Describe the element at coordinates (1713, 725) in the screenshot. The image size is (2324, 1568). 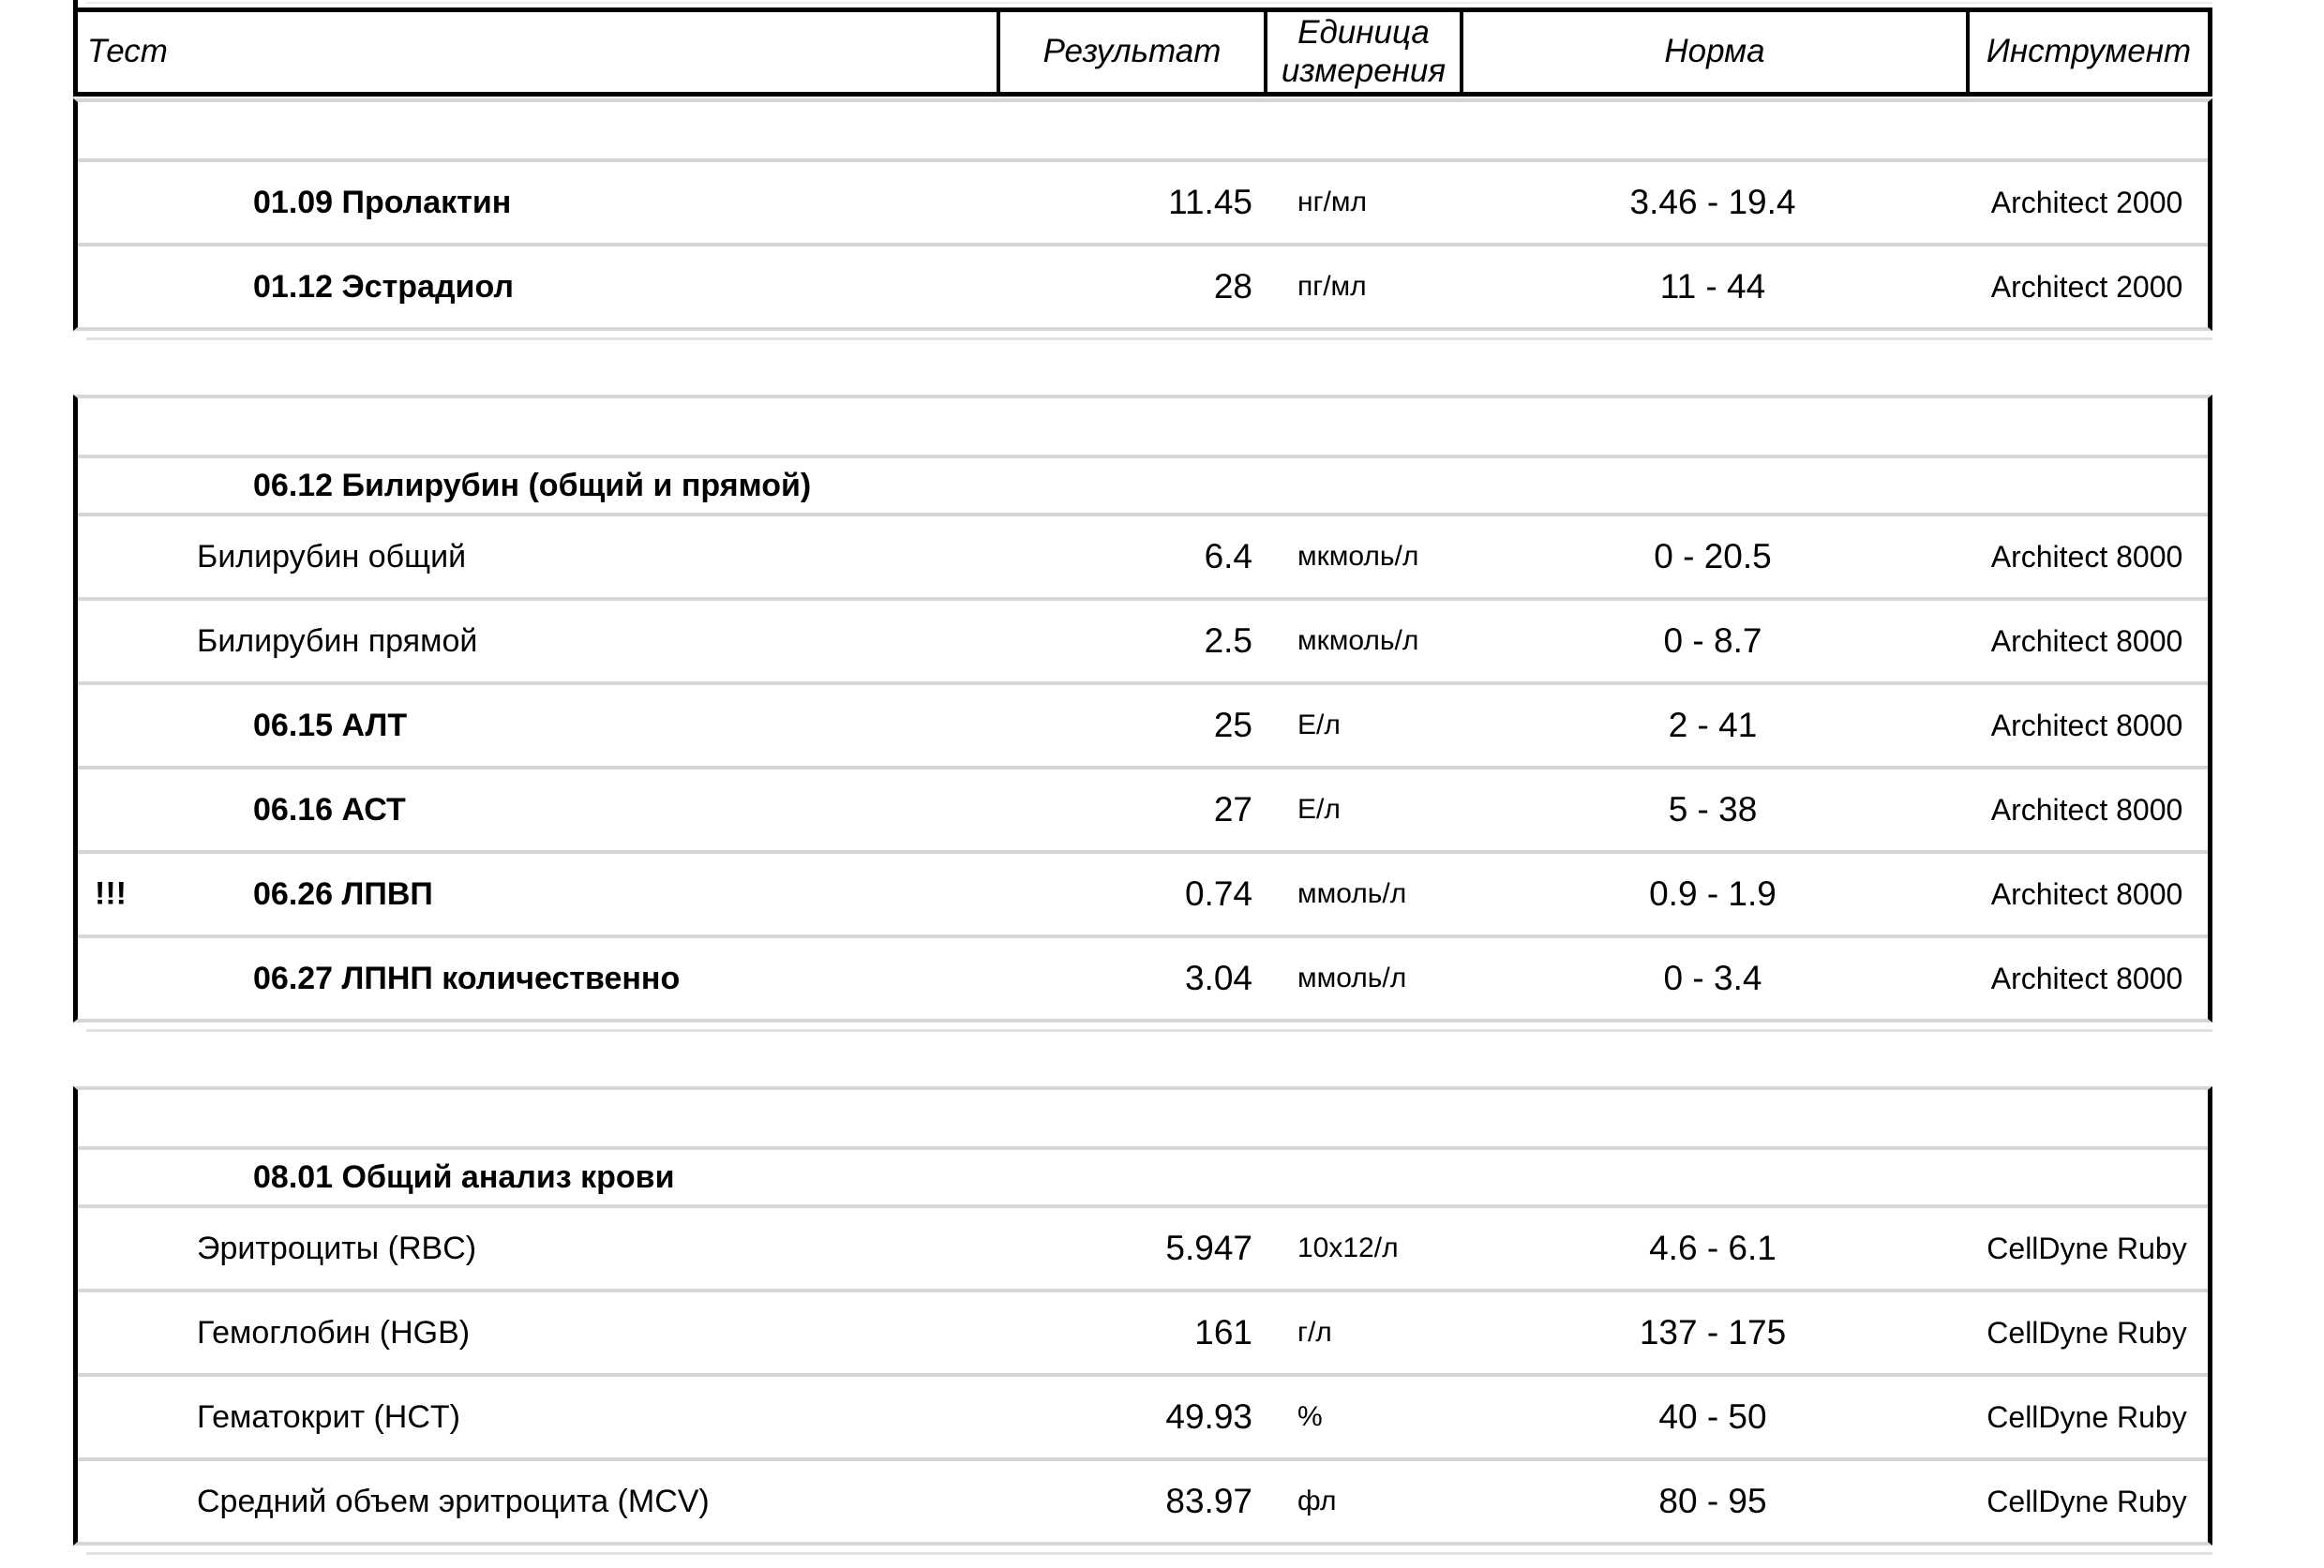
I see `norm-range: 2 - 41` at that location.